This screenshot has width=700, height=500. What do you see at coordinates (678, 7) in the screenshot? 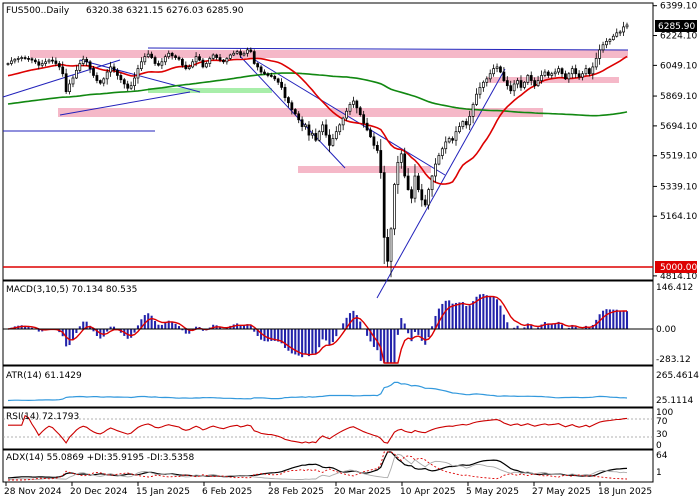
I see `price-tick-label: 6399.10` at bounding box center [678, 7].